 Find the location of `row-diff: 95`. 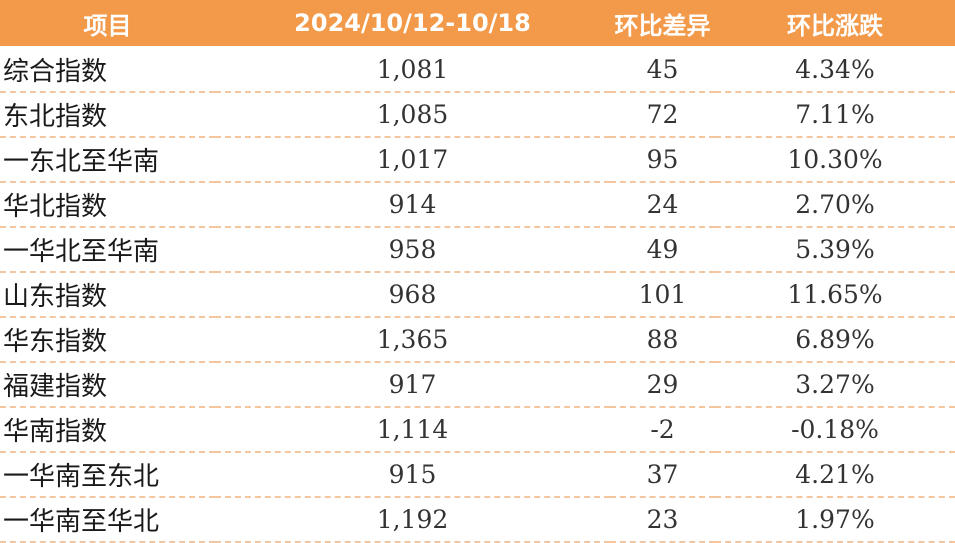

row-diff: 95 is located at coordinates (662, 160).